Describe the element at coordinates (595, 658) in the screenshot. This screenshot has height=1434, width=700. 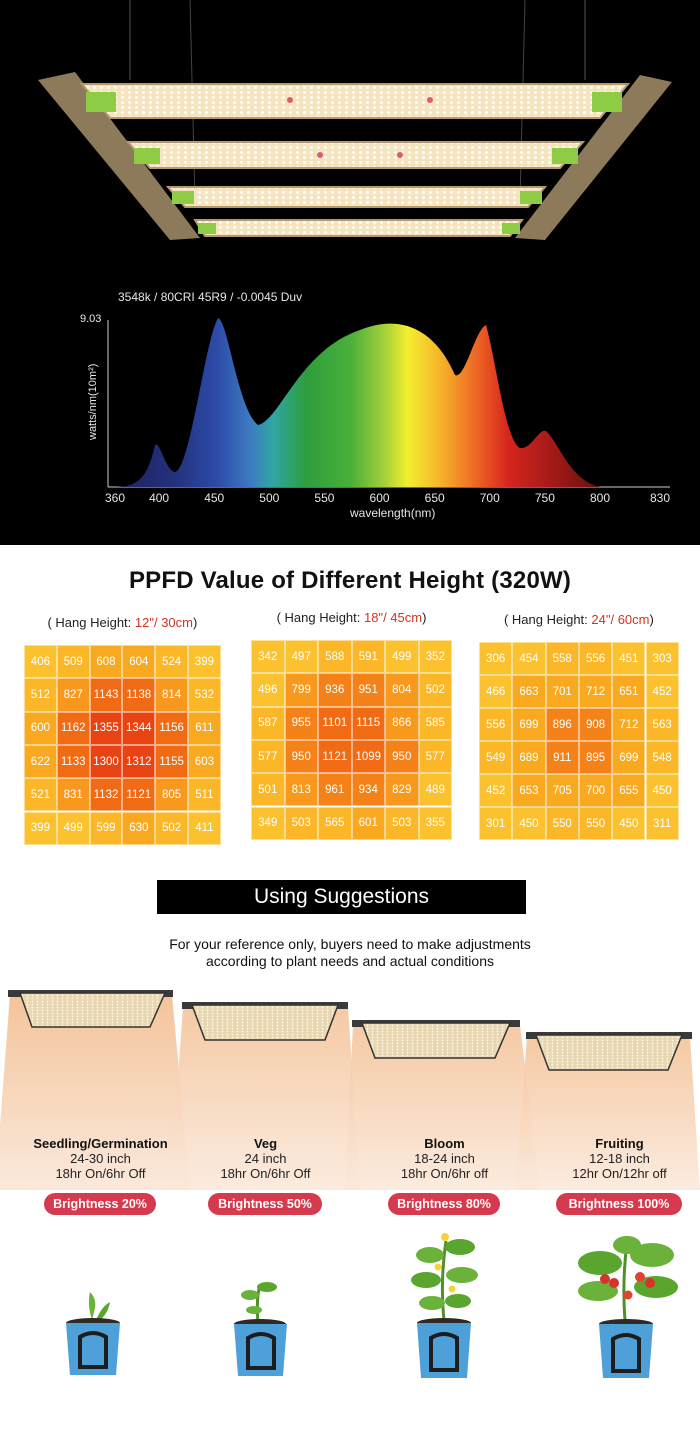
I see `ppfd-cell: 556` at that location.